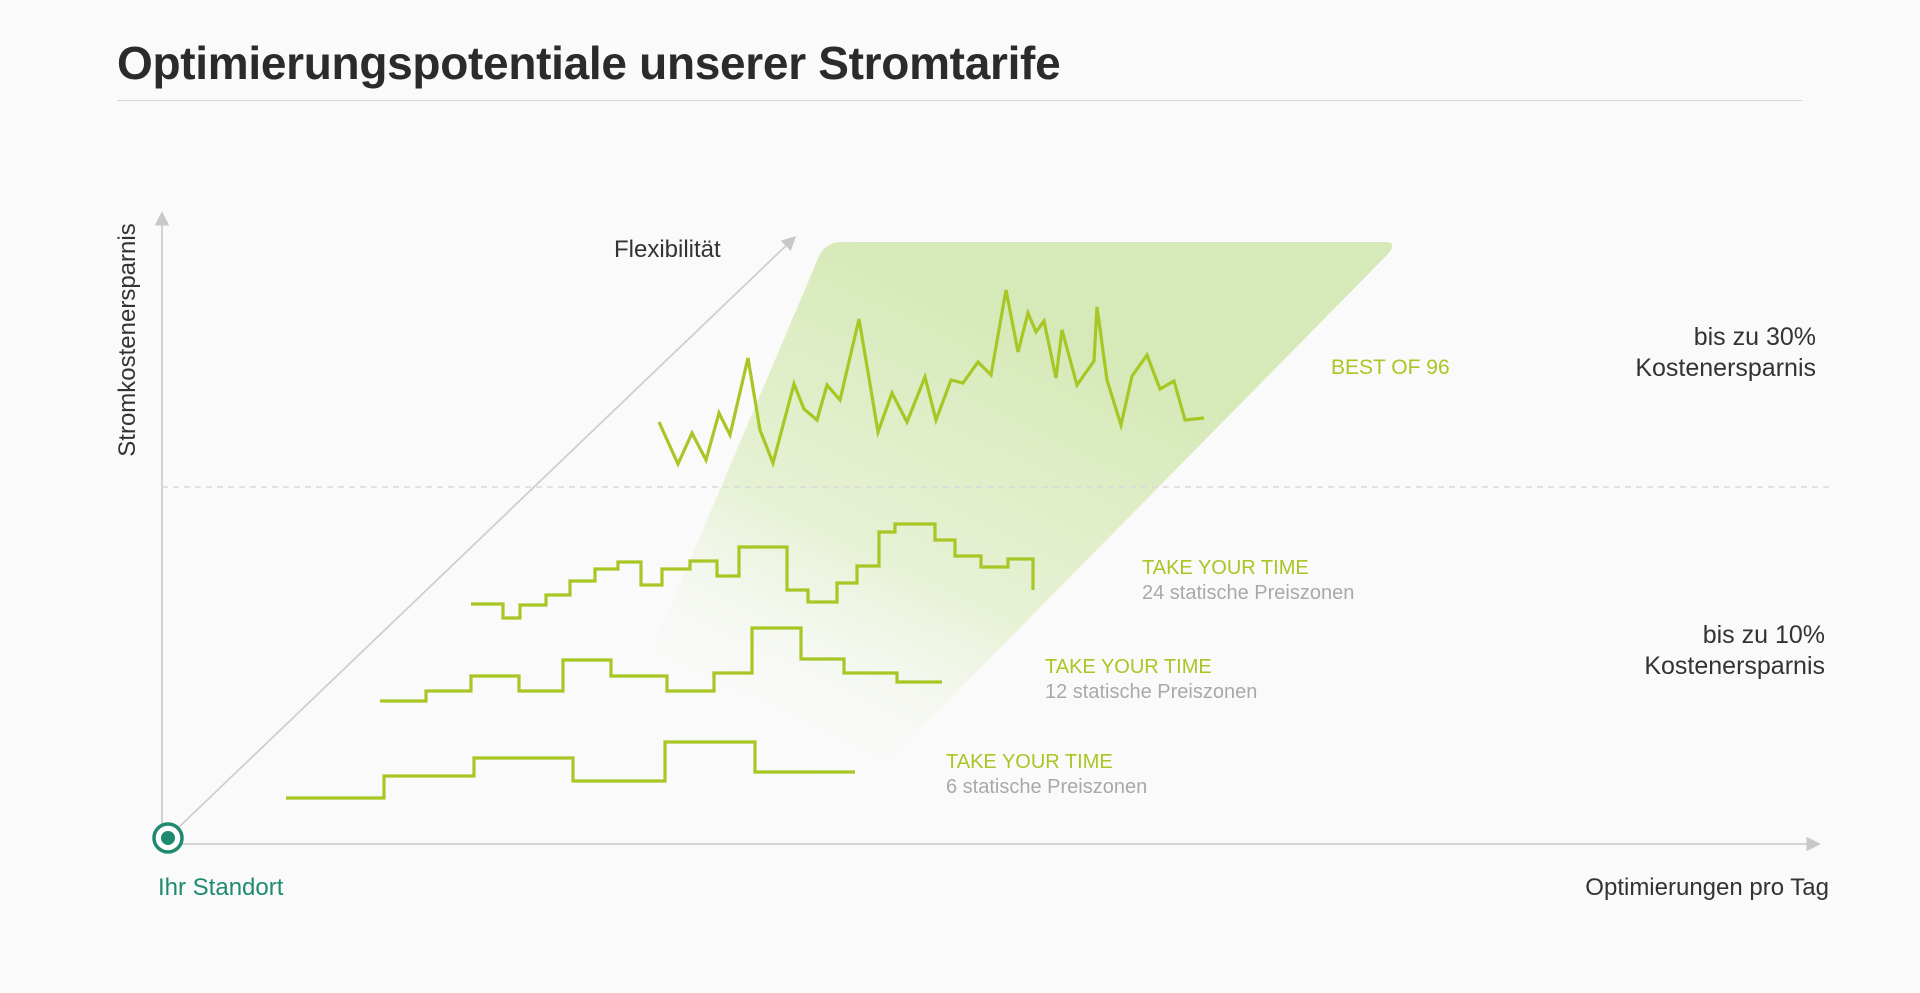 This screenshot has height=993, width=1920. What do you see at coordinates (661, 664) in the screenshot?
I see `series-line-12-zones` at bounding box center [661, 664].